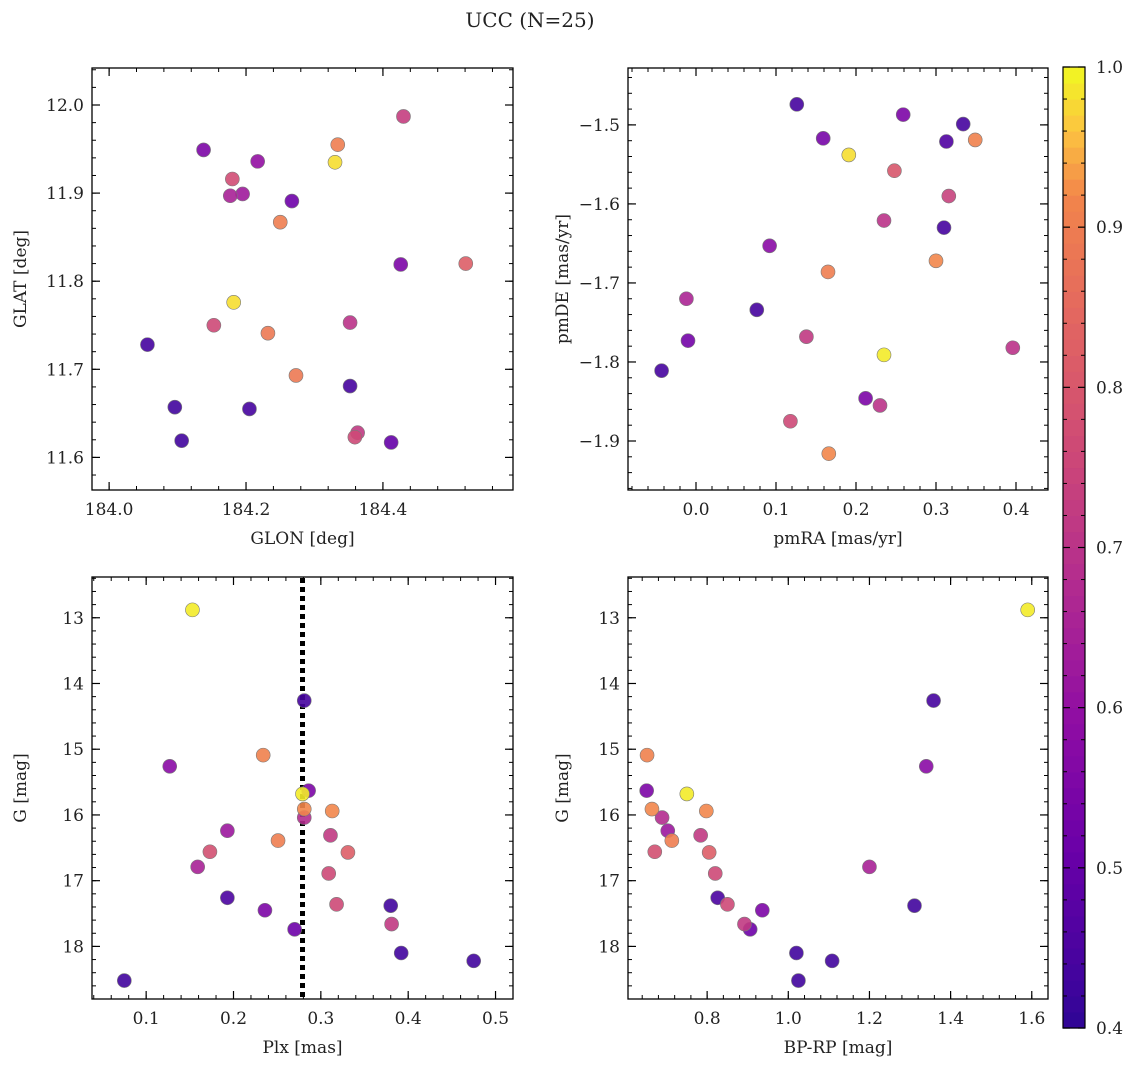  I want to click on x-axis-label: pmRA [mas/yr], so click(837, 539).